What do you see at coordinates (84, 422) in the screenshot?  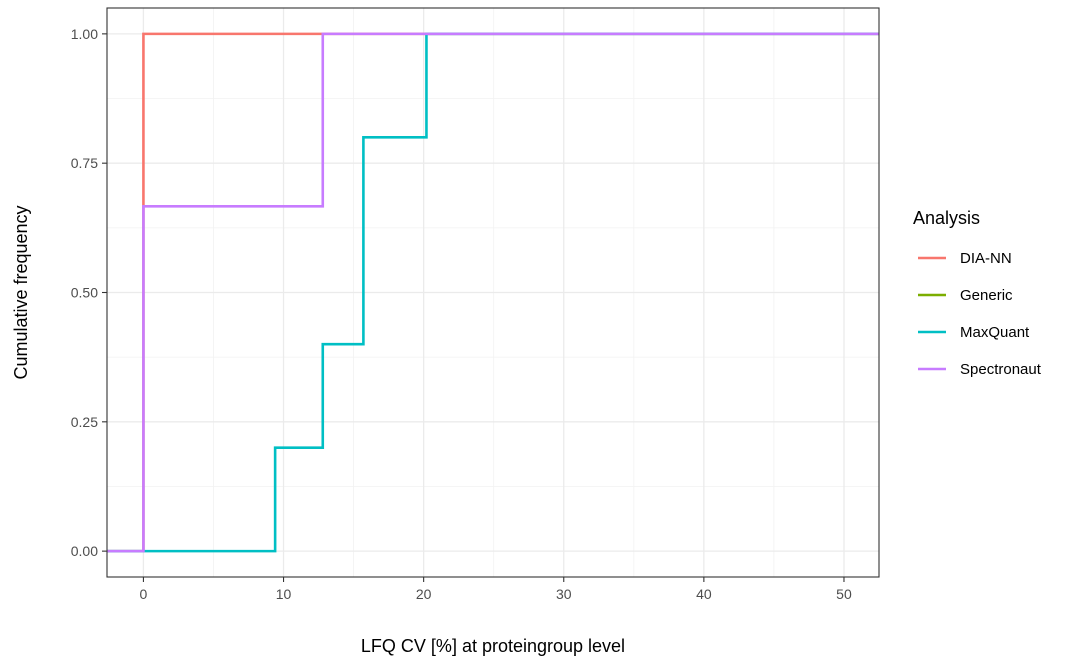 I see `y-tick-label: 0.25` at bounding box center [84, 422].